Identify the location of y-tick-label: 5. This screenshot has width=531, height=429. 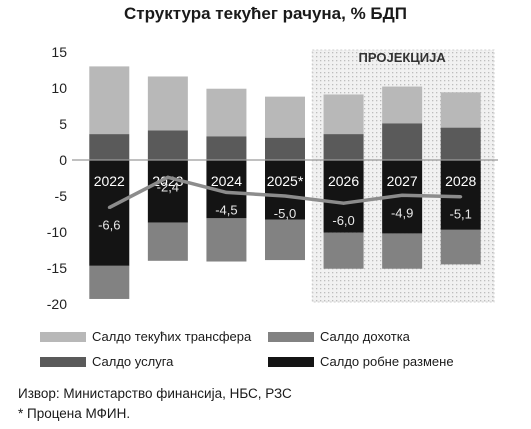
(63, 124).